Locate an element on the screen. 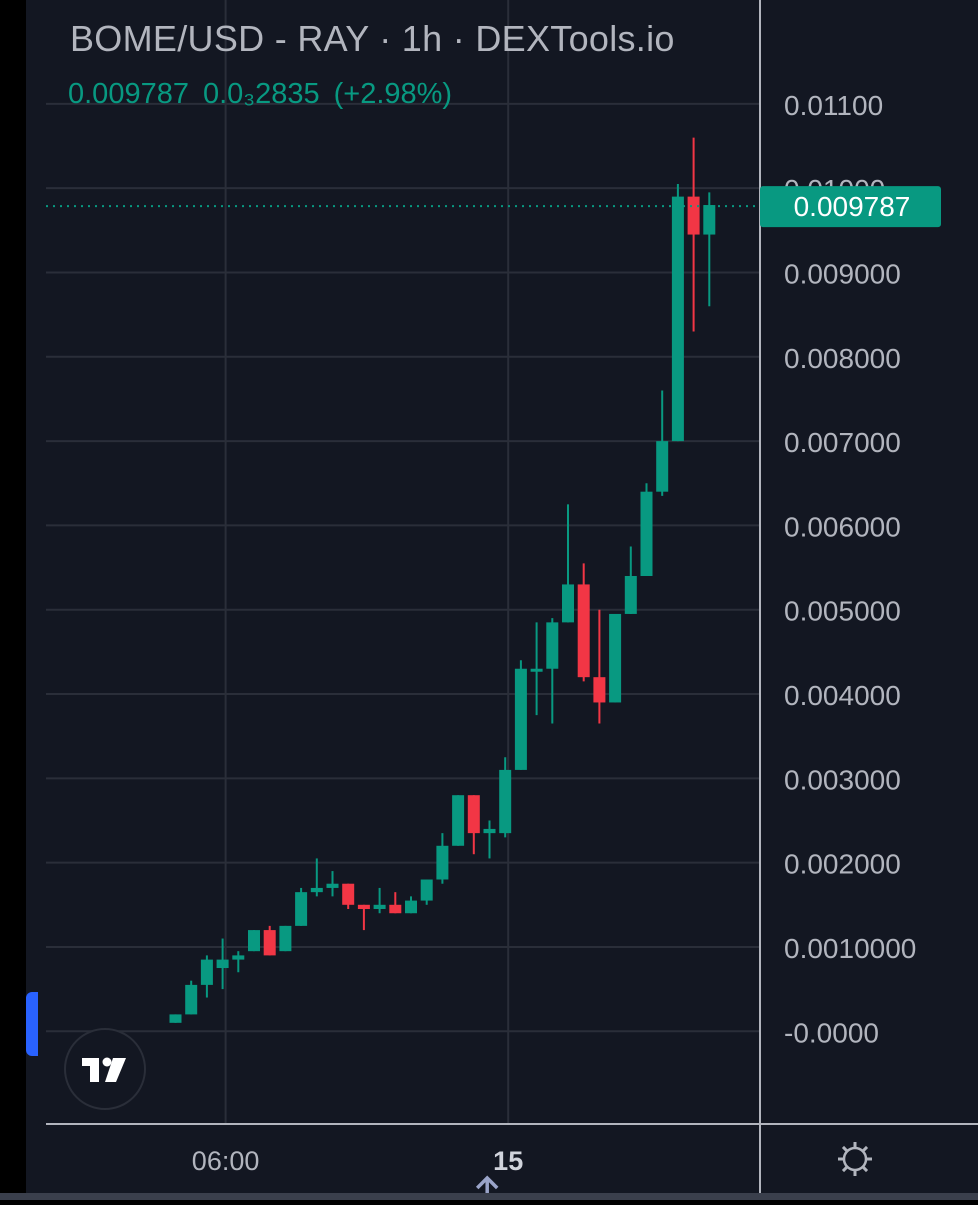 The width and height of the screenshot is (978, 1205). bottom-edge is located at coordinates (489, 1196).